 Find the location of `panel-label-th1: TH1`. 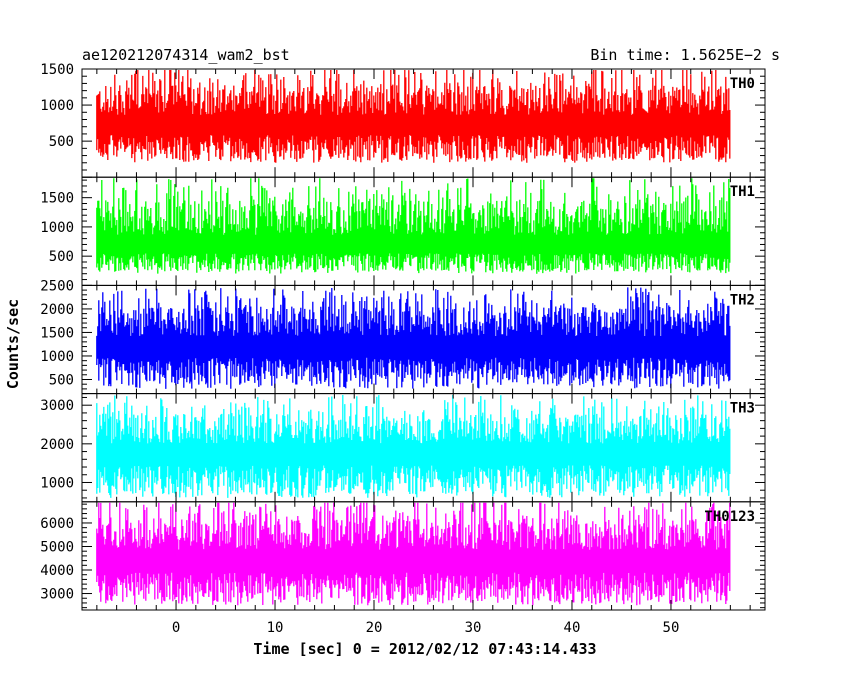

panel-label-th1: TH1 is located at coordinates (742, 192).